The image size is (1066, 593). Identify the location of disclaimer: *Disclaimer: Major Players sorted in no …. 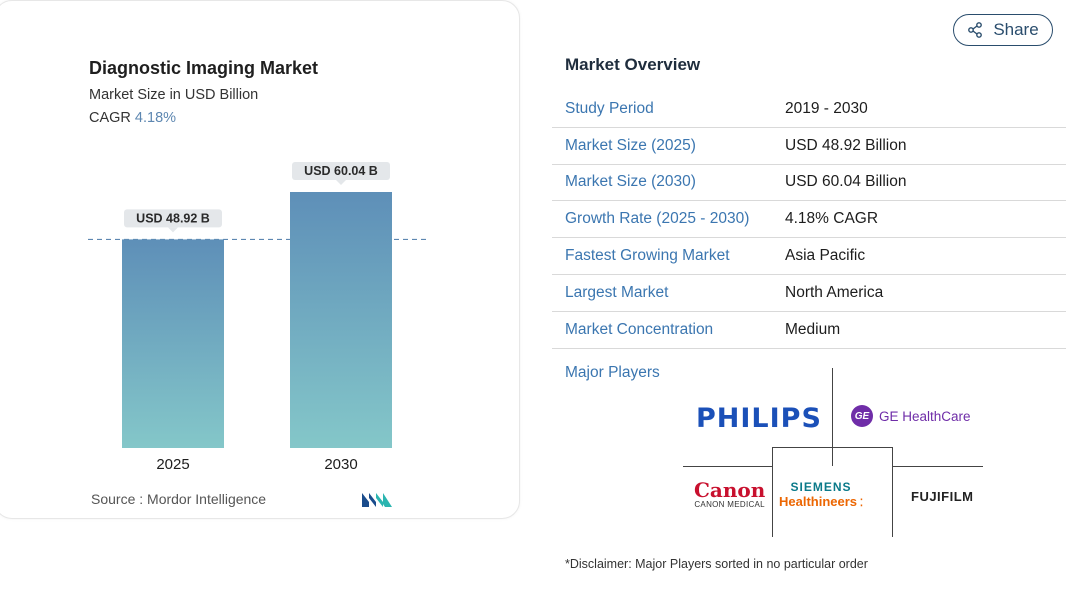
(716, 564).